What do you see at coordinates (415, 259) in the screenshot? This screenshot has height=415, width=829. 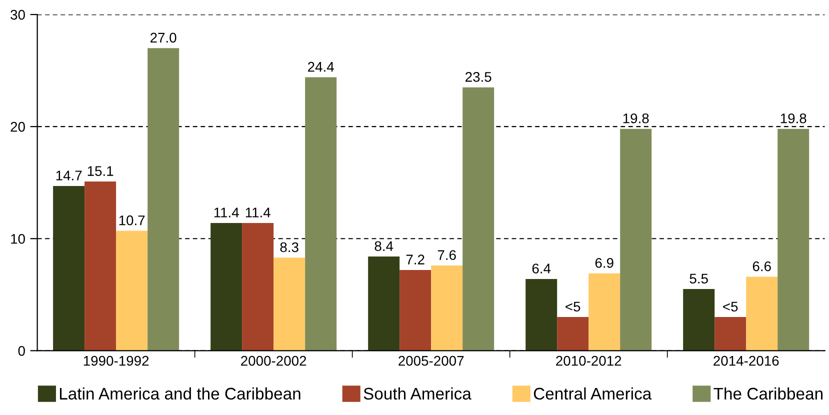 I see `data-label: 7.2` at bounding box center [415, 259].